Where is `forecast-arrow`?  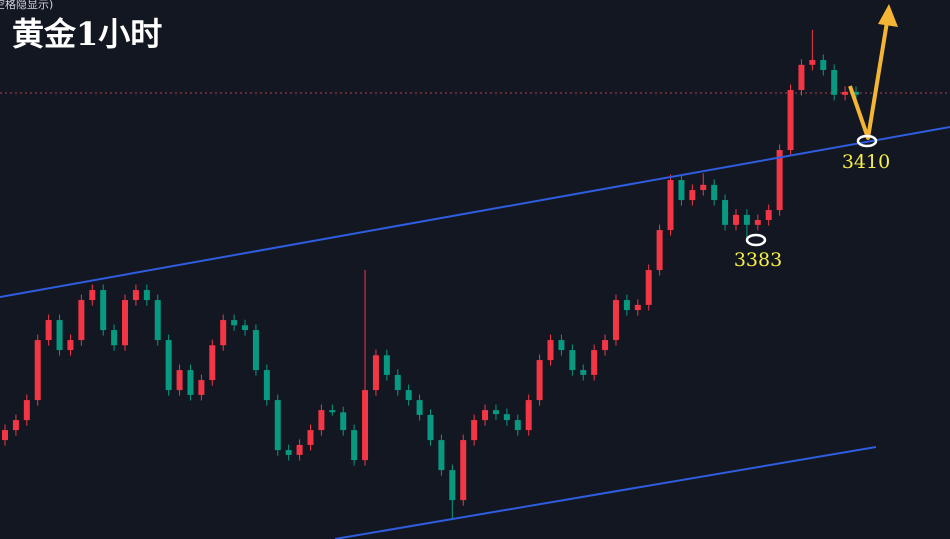
forecast-arrow is located at coordinates (868, 80).